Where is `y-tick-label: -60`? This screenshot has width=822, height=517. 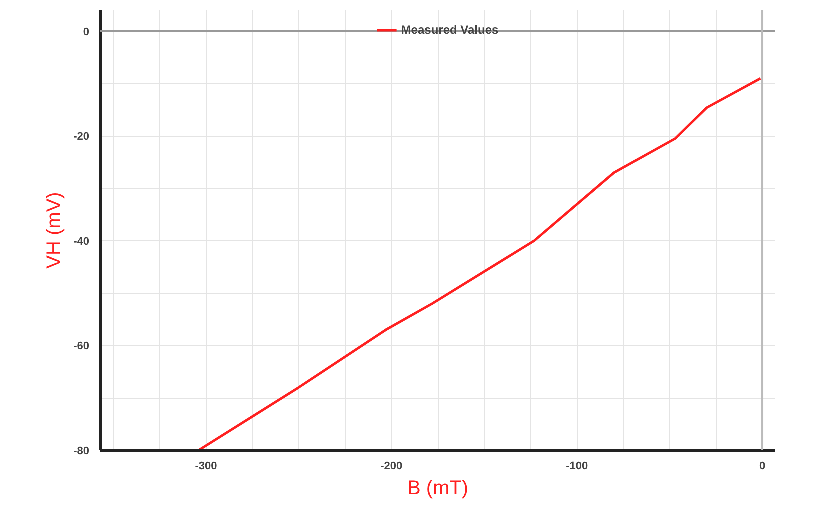 y-tick-label: -60 is located at coordinates (82, 346).